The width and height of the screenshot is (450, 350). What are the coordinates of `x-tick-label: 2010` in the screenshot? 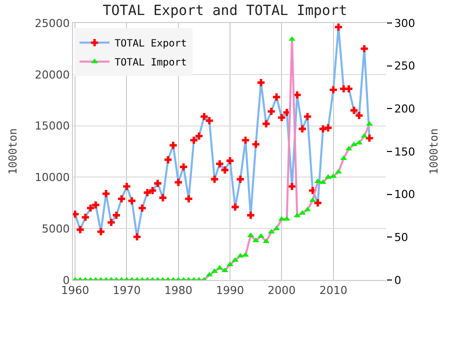 It's located at (333, 291).